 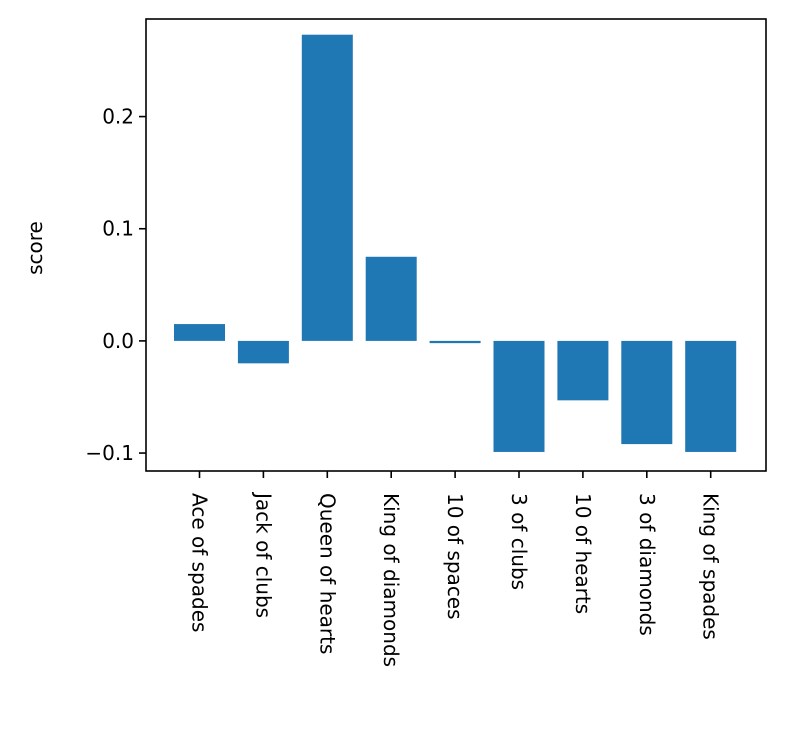 What do you see at coordinates (647, 564) in the screenshot?
I see `x-tick-label: 3 of diamonds` at bounding box center [647, 564].